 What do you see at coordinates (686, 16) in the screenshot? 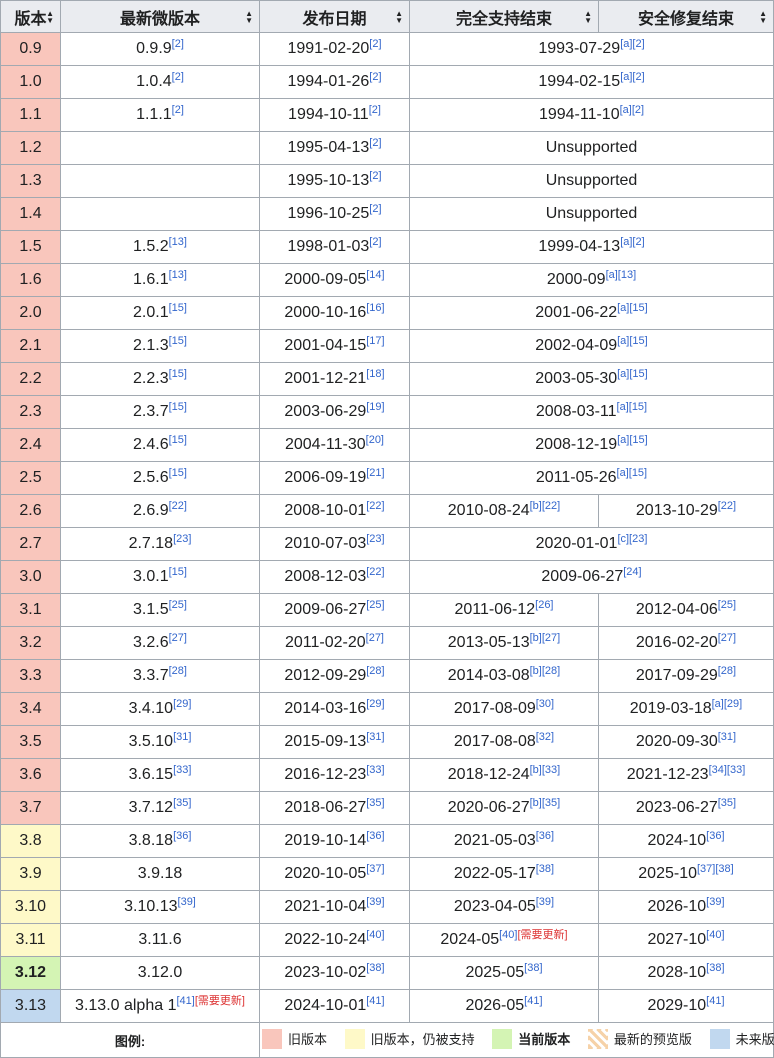
I see `column-header-security-end: 安全修复结束 ▲ ▼` at bounding box center [686, 16].